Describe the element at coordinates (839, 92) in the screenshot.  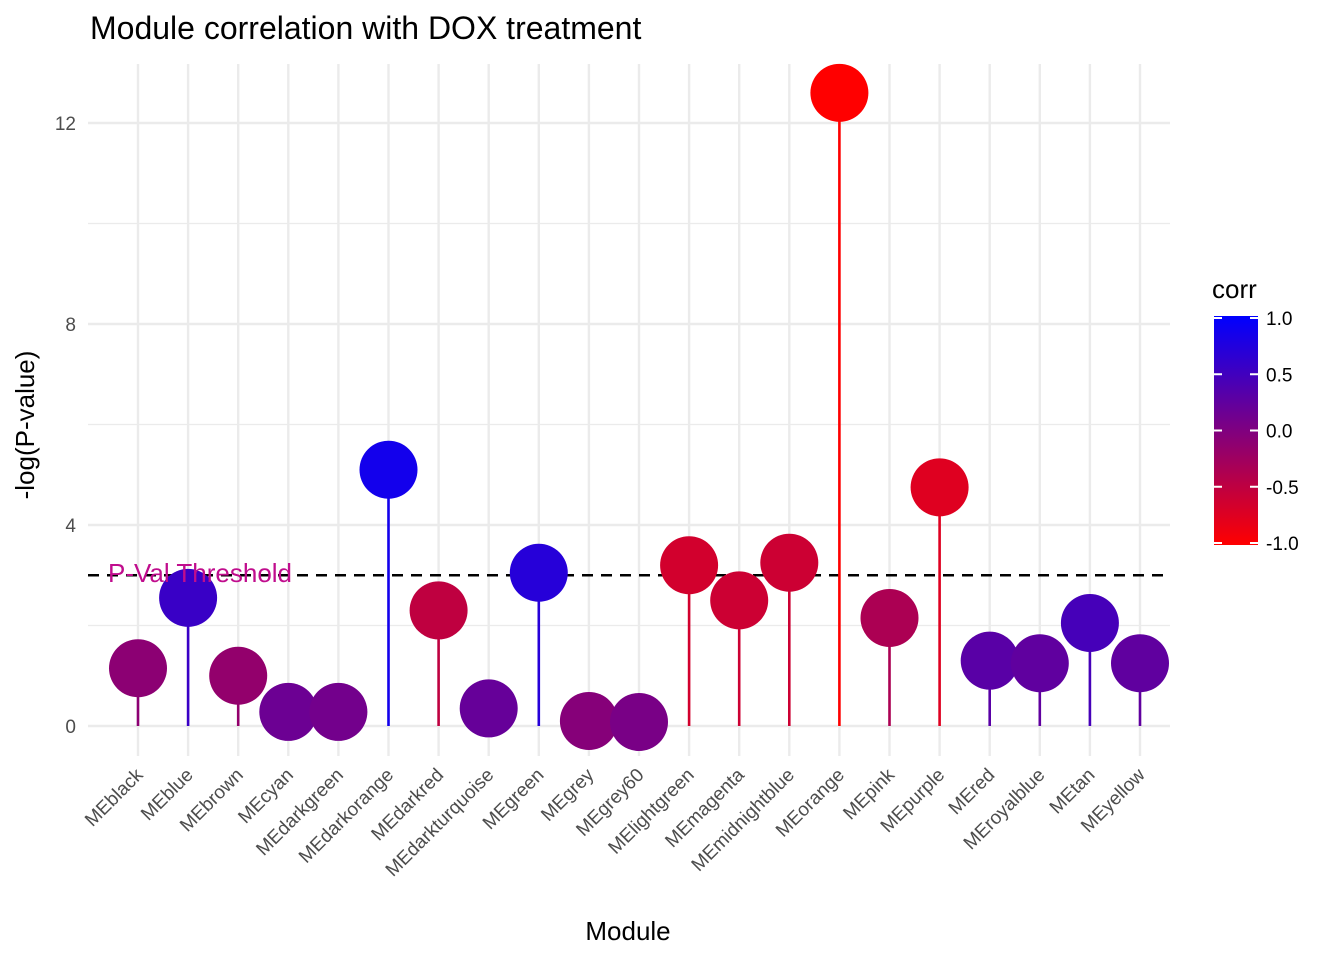
I see `point-MEorange` at that location.